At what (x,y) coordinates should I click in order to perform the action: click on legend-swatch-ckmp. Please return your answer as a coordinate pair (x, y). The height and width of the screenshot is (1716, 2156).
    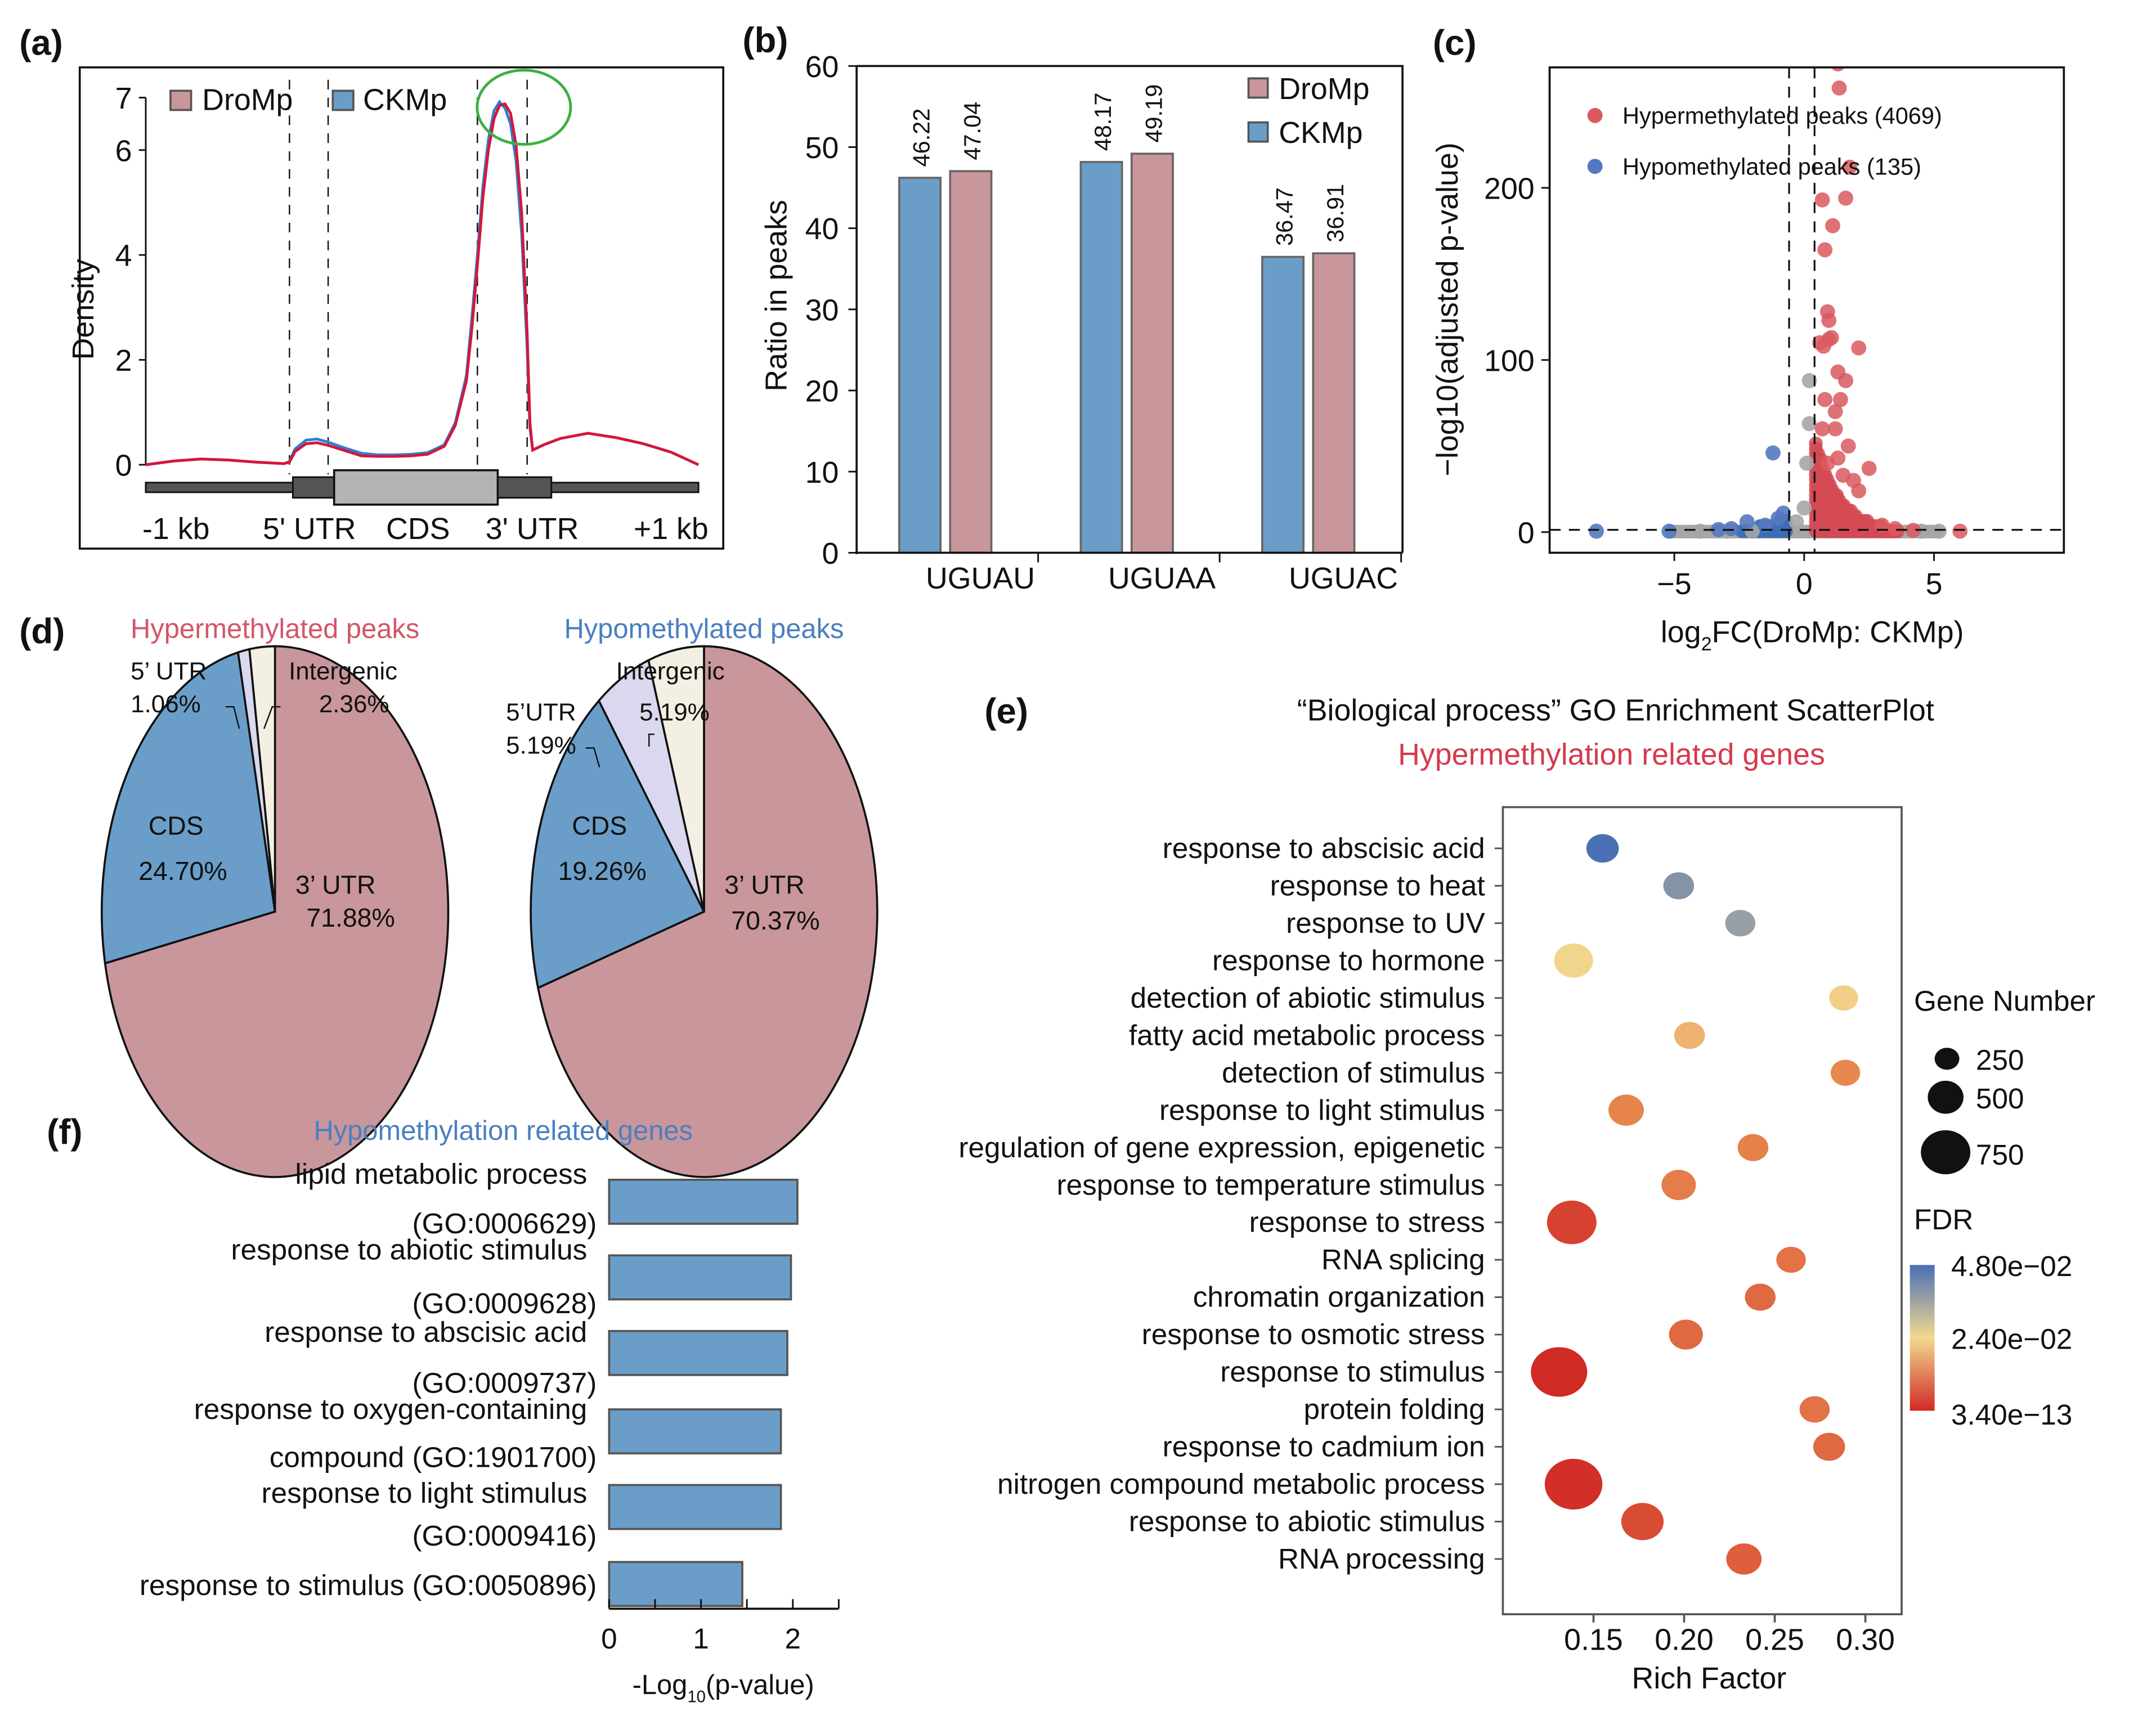
    Looking at the image, I should click on (1258, 132).